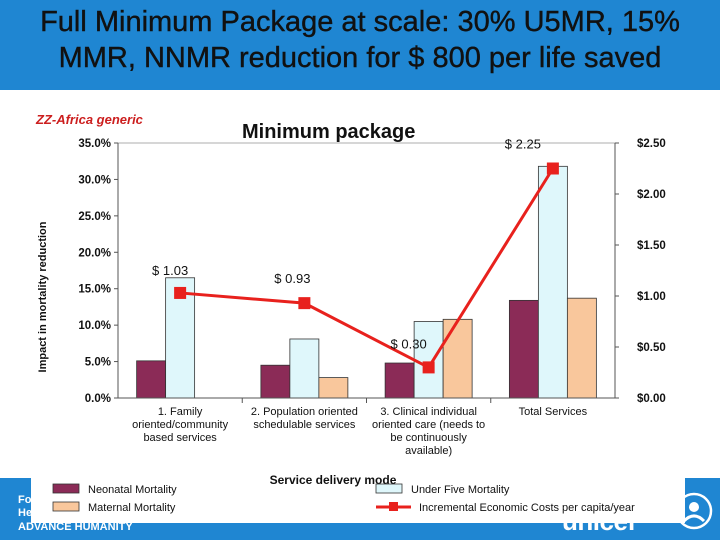 The width and height of the screenshot is (720, 540). Describe the element at coordinates (89, 119) in the screenshot. I see `corner-label: ZZ-Africa generic` at that location.